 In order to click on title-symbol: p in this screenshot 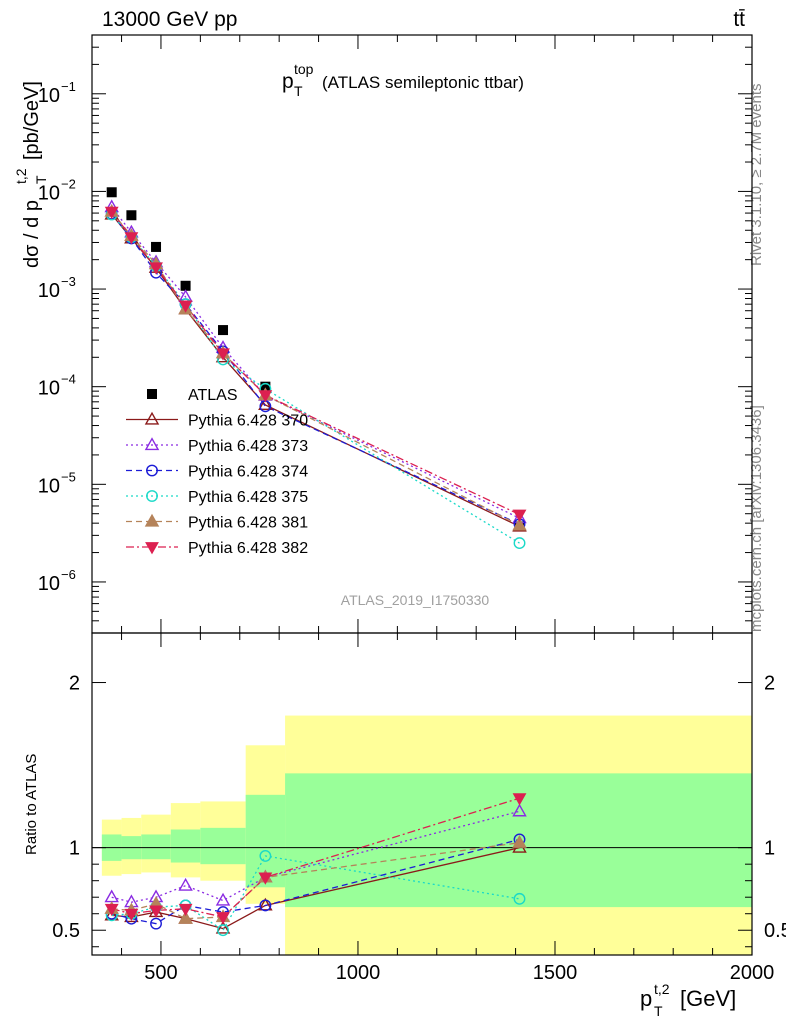, I will do `click(288, 81)`.